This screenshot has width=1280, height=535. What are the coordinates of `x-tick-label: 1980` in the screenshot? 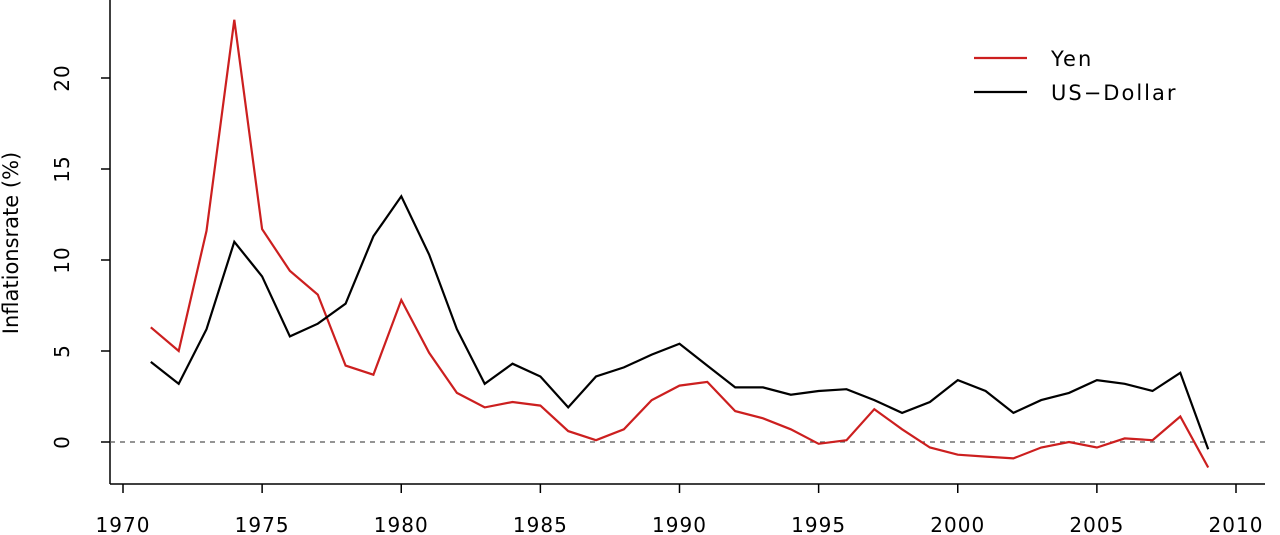 It's located at (401, 524).